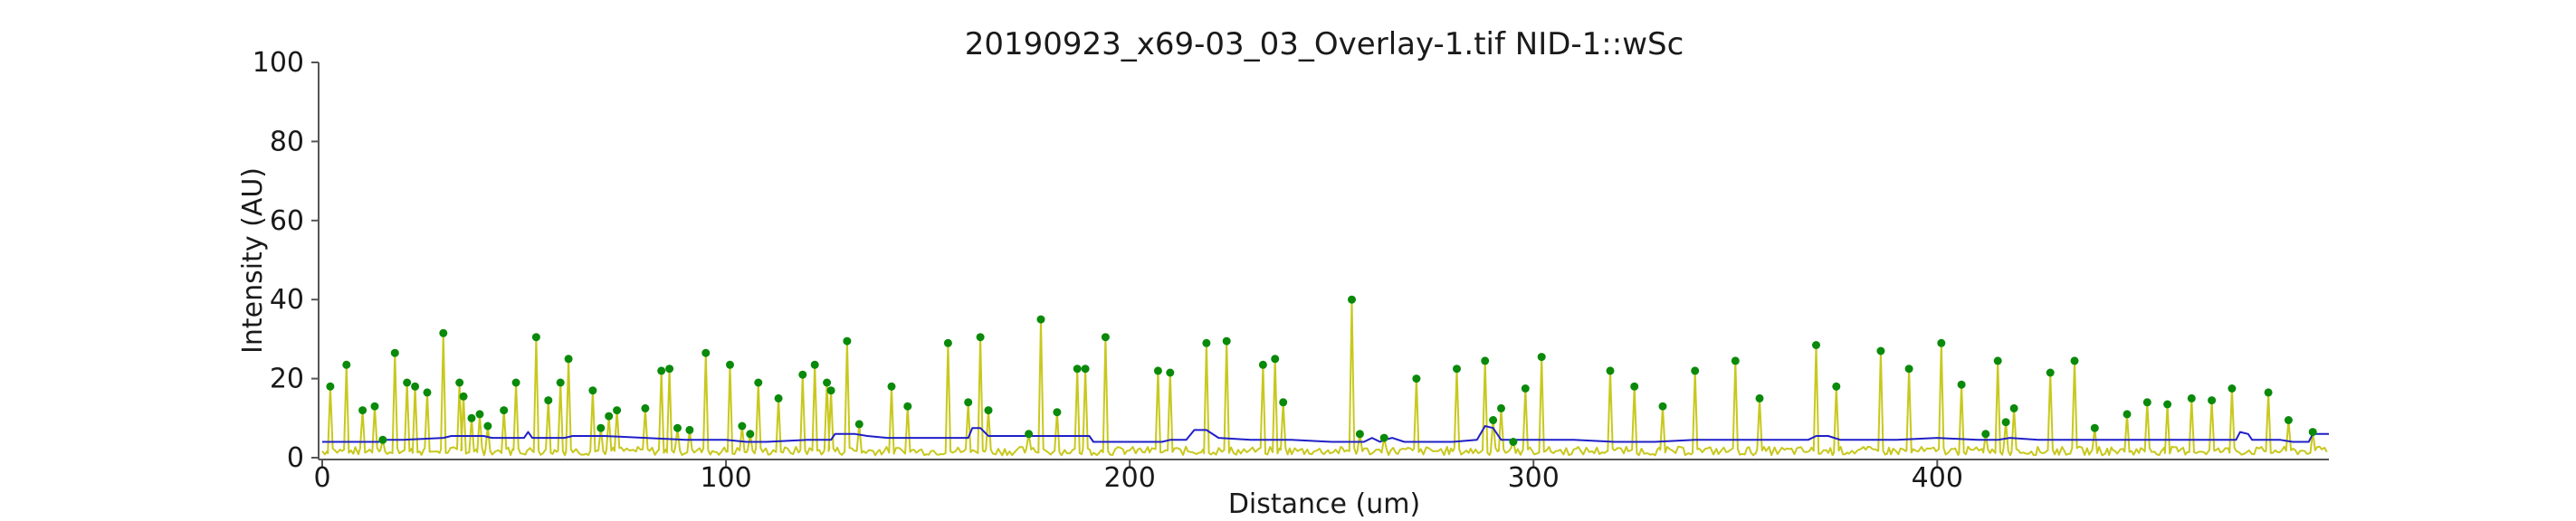 The image size is (2576, 521). What do you see at coordinates (287, 221) in the screenshot?
I see `y-tick-label-60: 60` at bounding box center [287, 221].